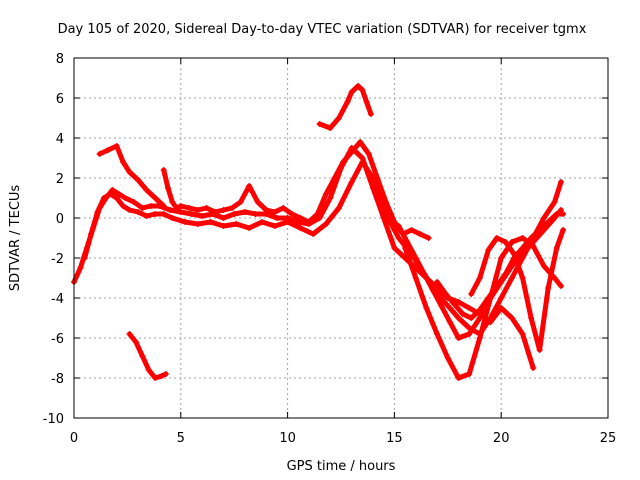  What do you see at coordinates (15, 238) in the screenshot?
I see `y-axis-label: SDTVAR / TECUs` at bounding box center [15, 238].